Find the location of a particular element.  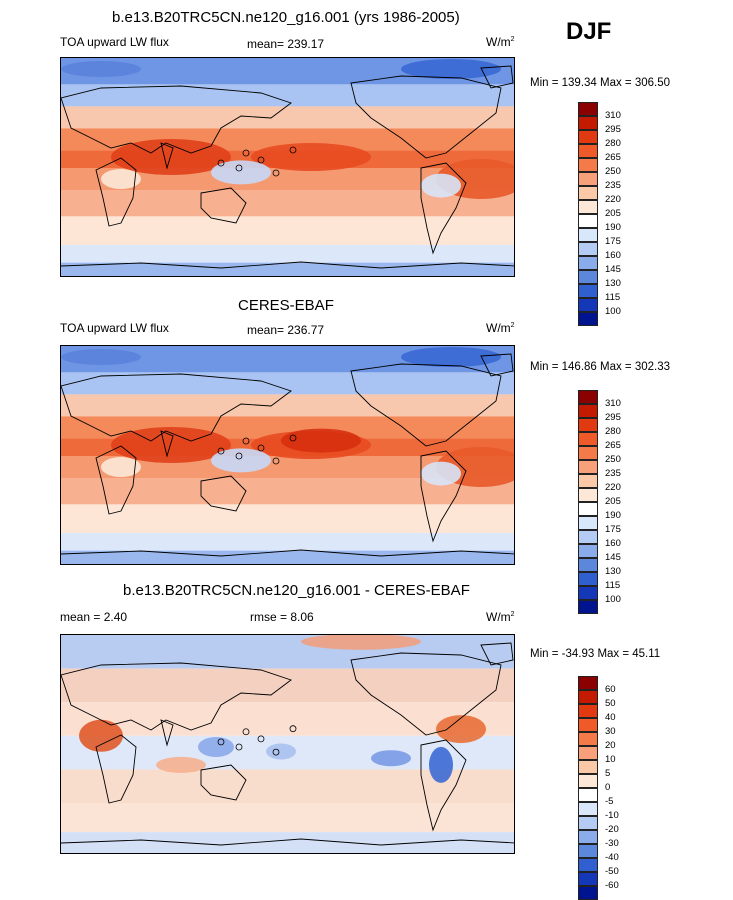

colorbar-tick-label: -20 is located at coordinates (612, 829).